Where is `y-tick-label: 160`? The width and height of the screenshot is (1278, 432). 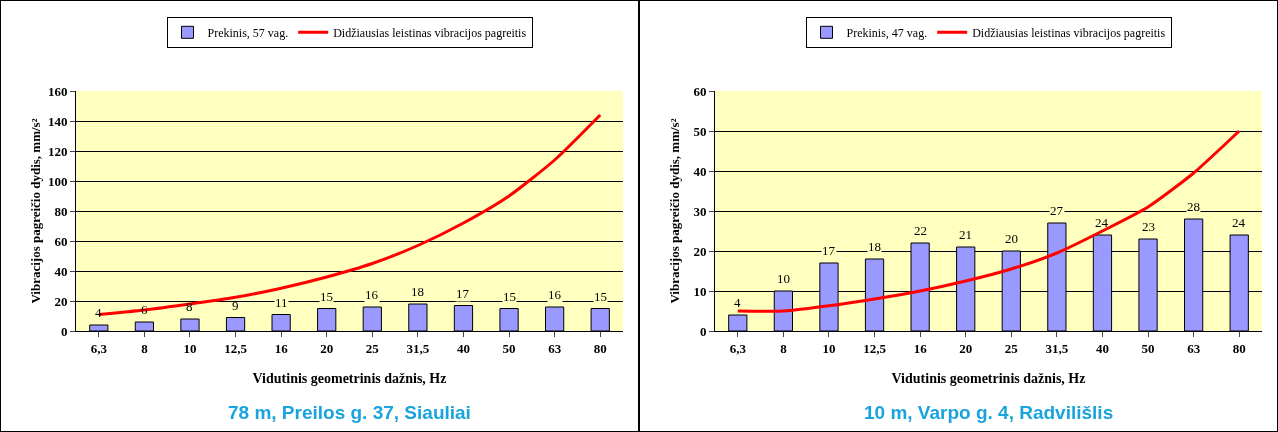
y-tick-label: 160 is located at coordinates (57, 91).